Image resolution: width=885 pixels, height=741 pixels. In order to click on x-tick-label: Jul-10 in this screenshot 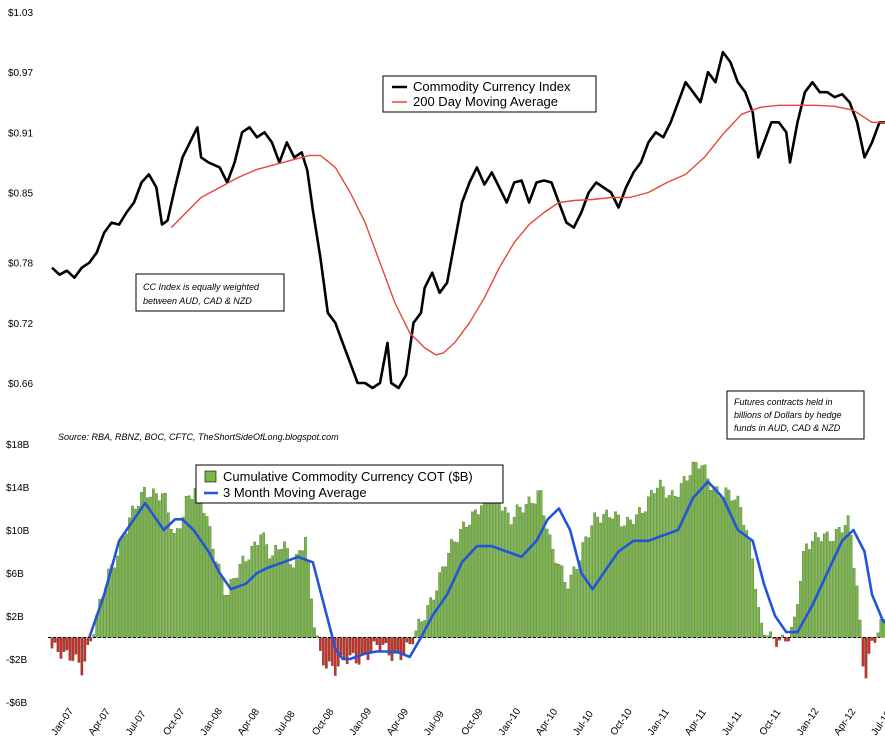, I will do `click(583, 723)`.